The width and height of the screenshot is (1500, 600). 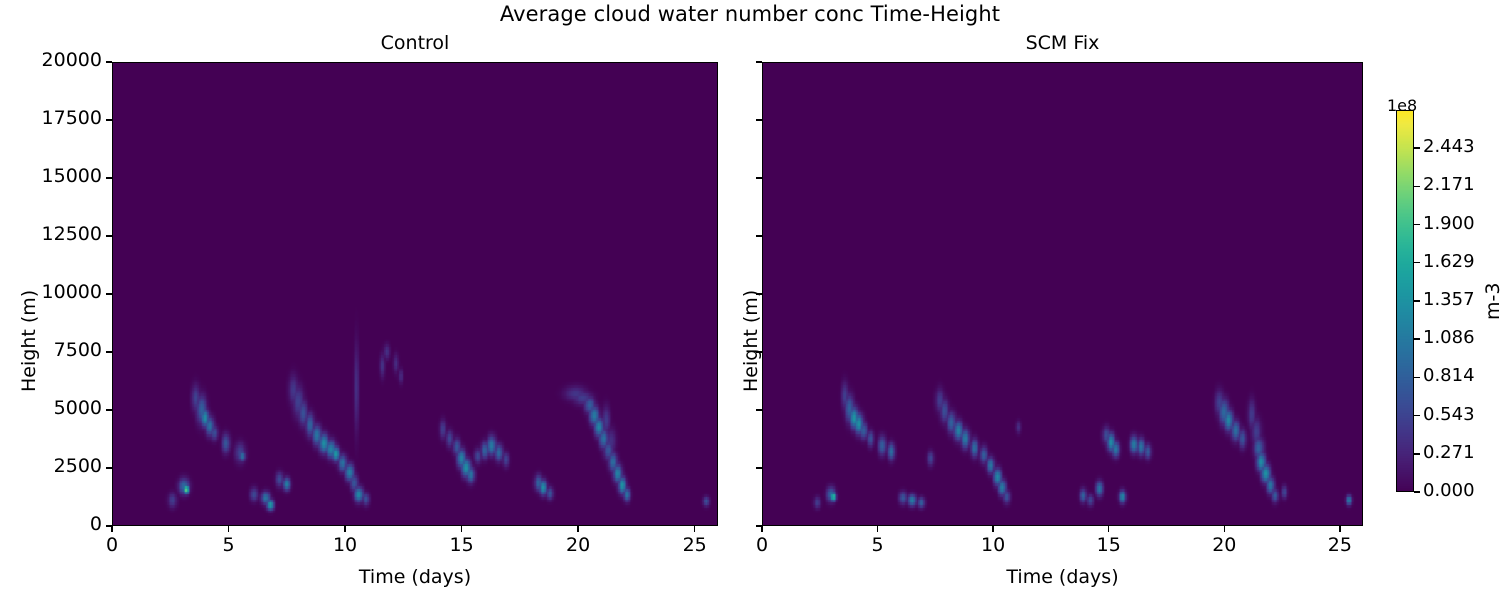 What do you see at coordinates (71, 118) in the screenshot?
I see `y-tick-label-control-7: 17500` at bounding box center [71, 118].